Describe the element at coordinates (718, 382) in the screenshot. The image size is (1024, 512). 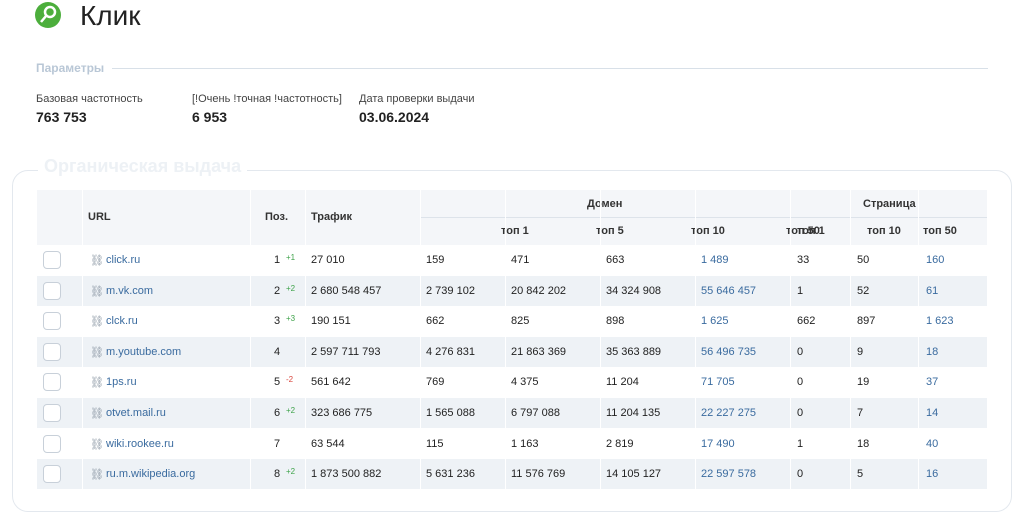
I see `domain-value: 71 705` at that location.